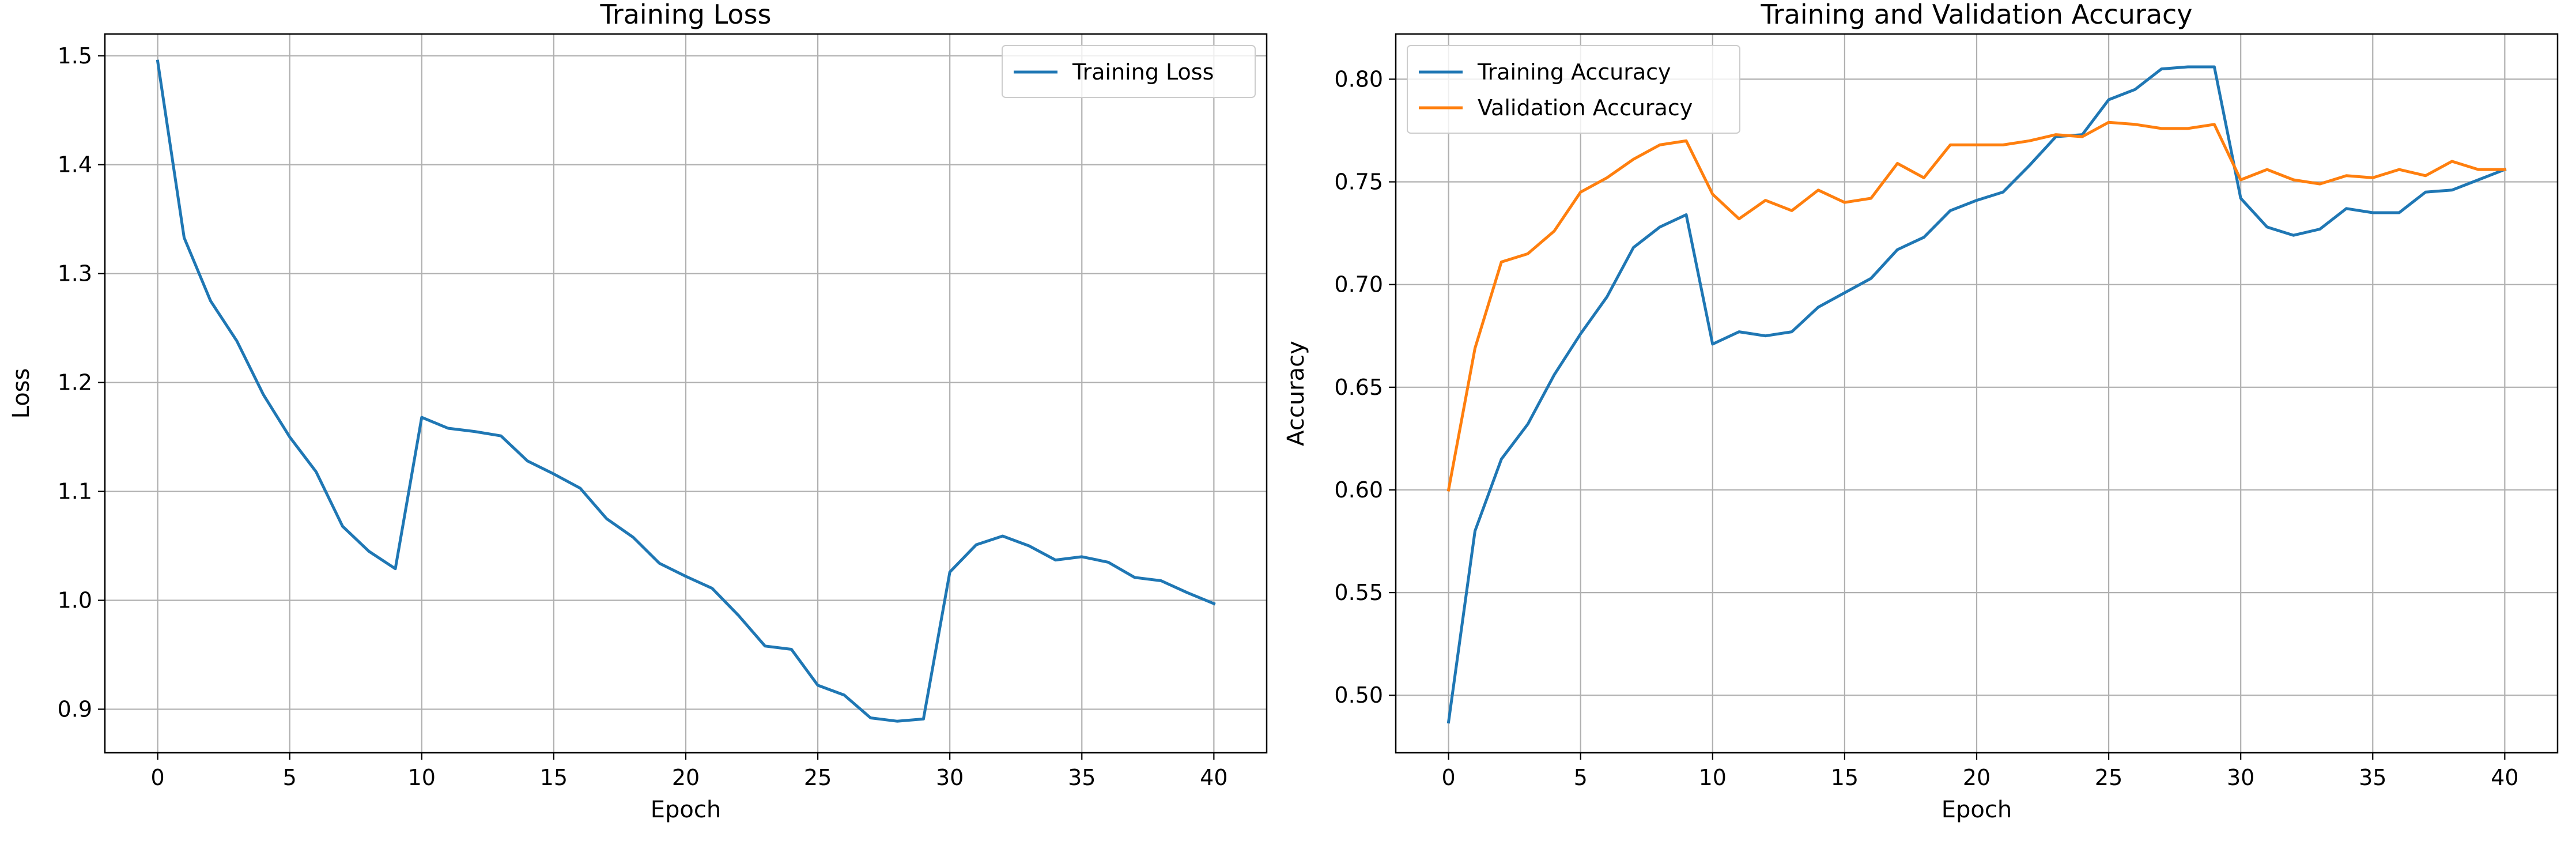 The image size is (2576, 845). What do you see at coordinates (75, 709) in the screenshot?
I see `y-tick-label: 0.9` at bounding box center [75, 709].